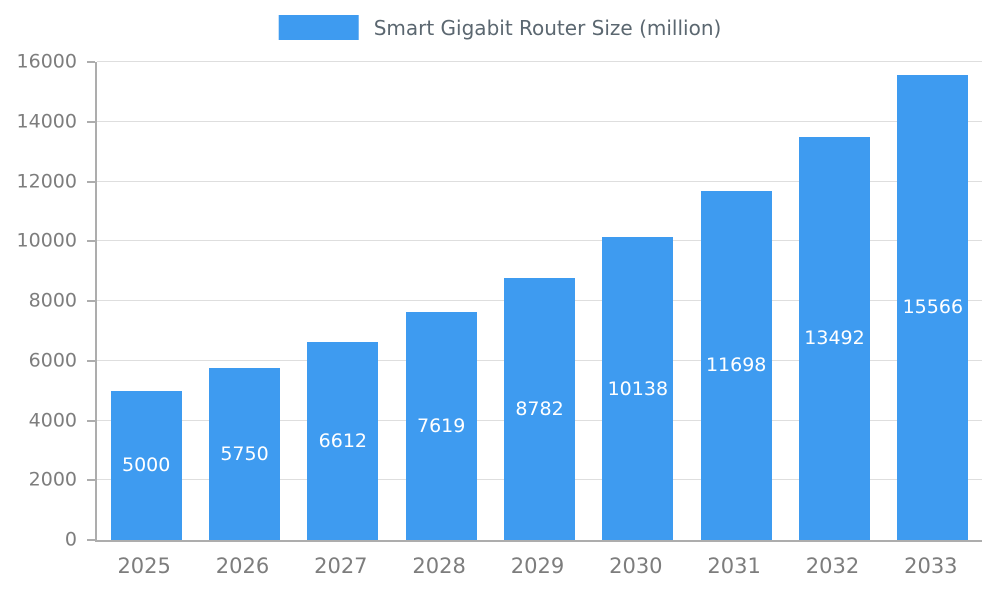 The image size is (1000, 600). I want to click on bar-value-label: 11698, so click(736, 365).